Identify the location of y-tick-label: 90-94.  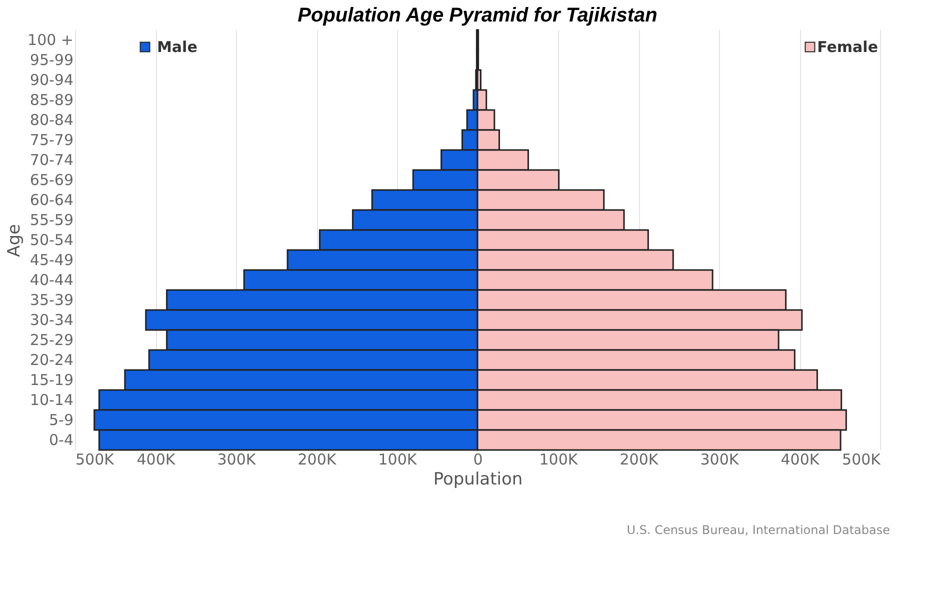
(52, 80).